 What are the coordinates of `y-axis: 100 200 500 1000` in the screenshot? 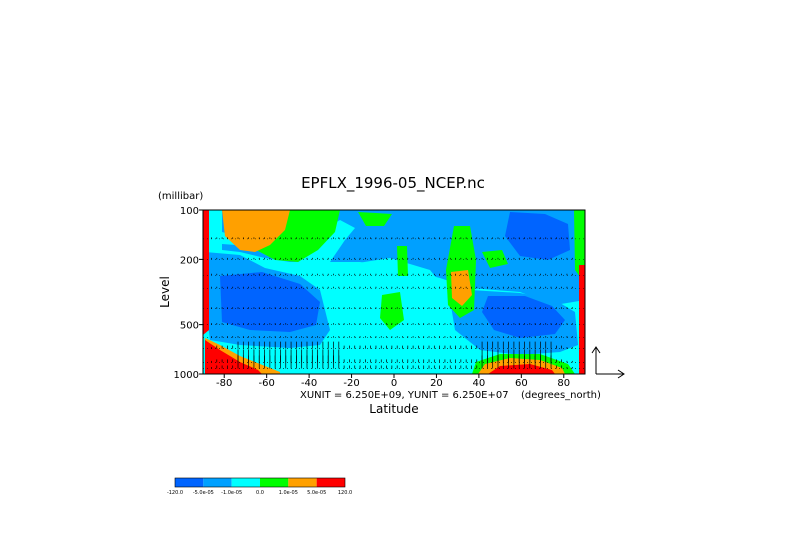 It's located at (188, 293).